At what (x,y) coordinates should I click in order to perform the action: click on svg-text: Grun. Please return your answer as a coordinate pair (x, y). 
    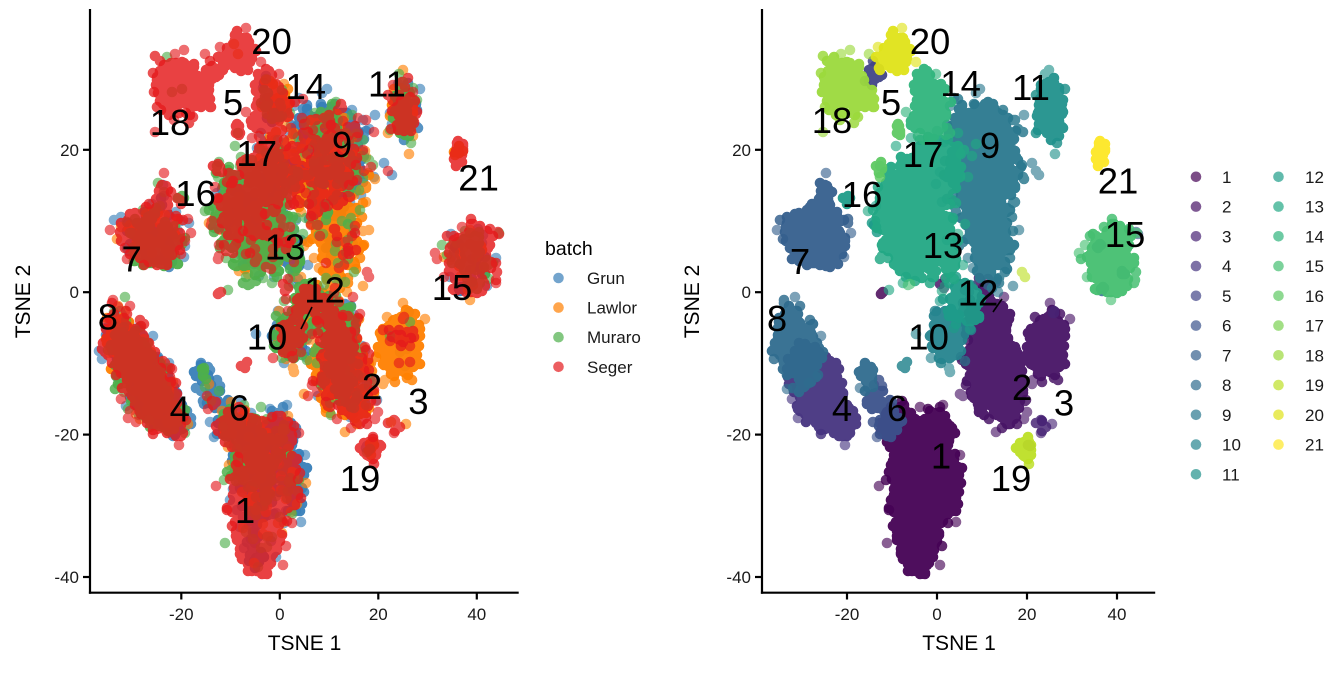
    Looking at the image, I should click on (606, 278).